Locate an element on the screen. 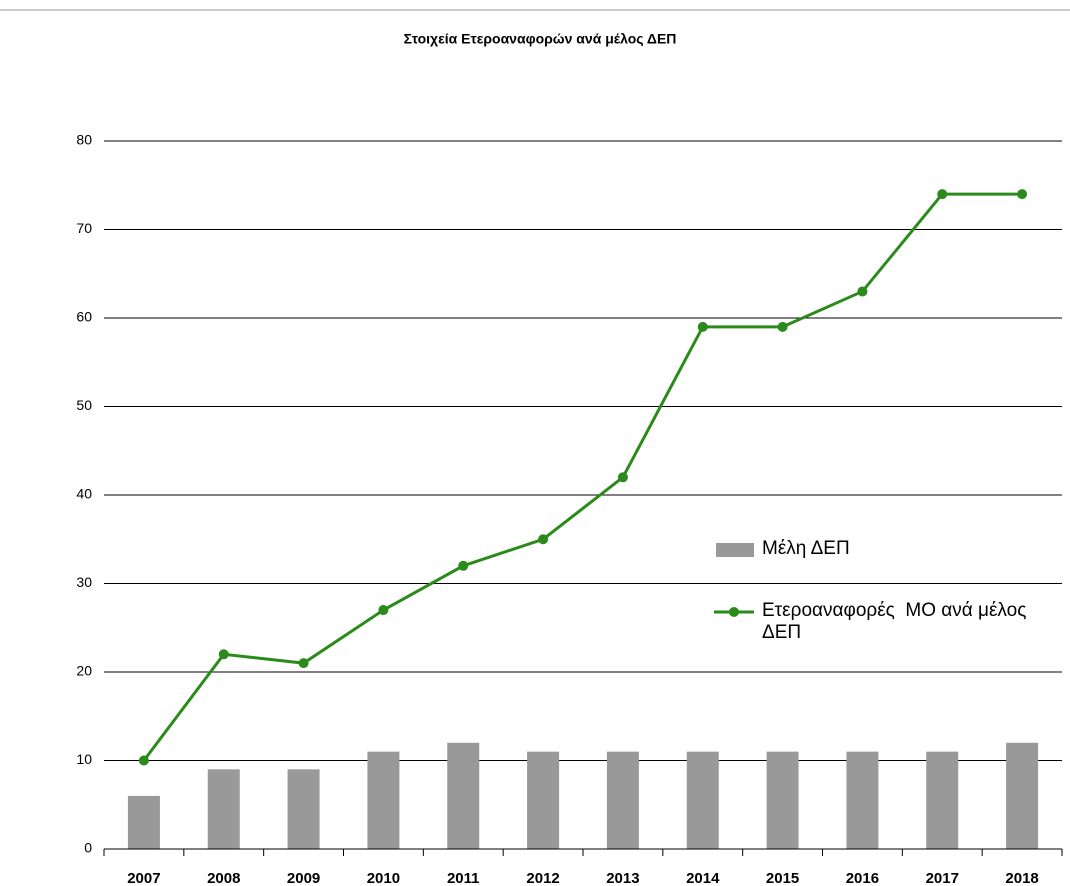 The height and width of the screenshot is (886, 1070). y-tick-label: 10 is located at coordinates (84, 759).